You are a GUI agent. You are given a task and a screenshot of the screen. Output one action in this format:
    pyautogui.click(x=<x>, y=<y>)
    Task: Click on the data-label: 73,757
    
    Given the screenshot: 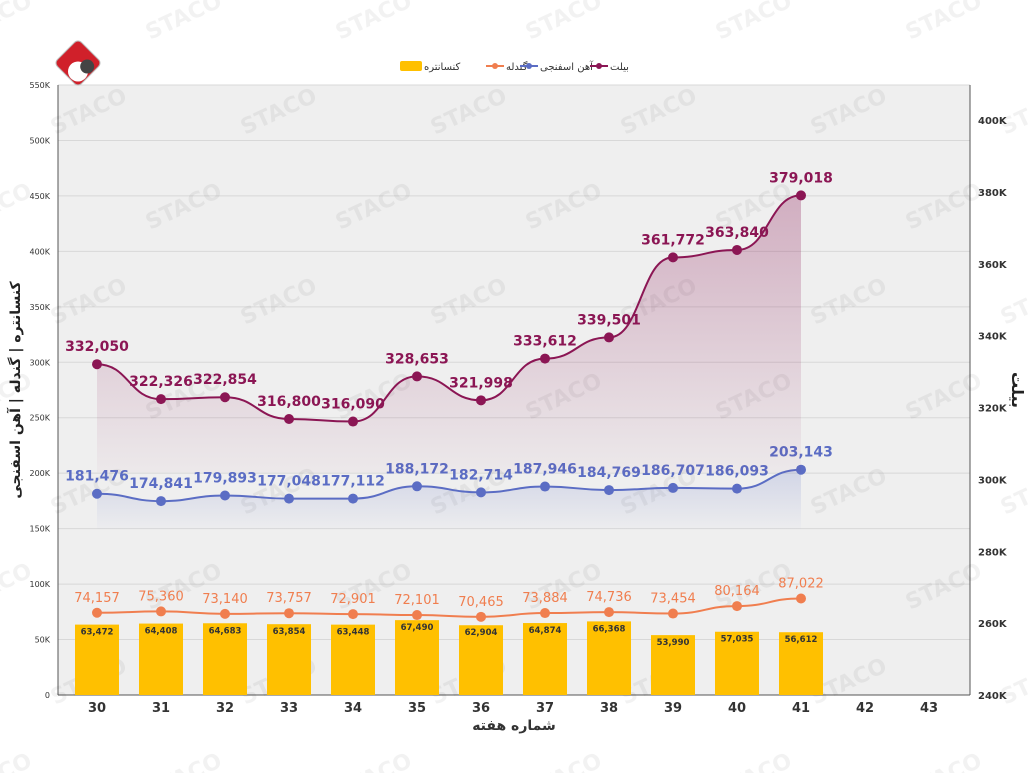 What is the action you would take?
    pyautogui.click(x=289, y=598)
    